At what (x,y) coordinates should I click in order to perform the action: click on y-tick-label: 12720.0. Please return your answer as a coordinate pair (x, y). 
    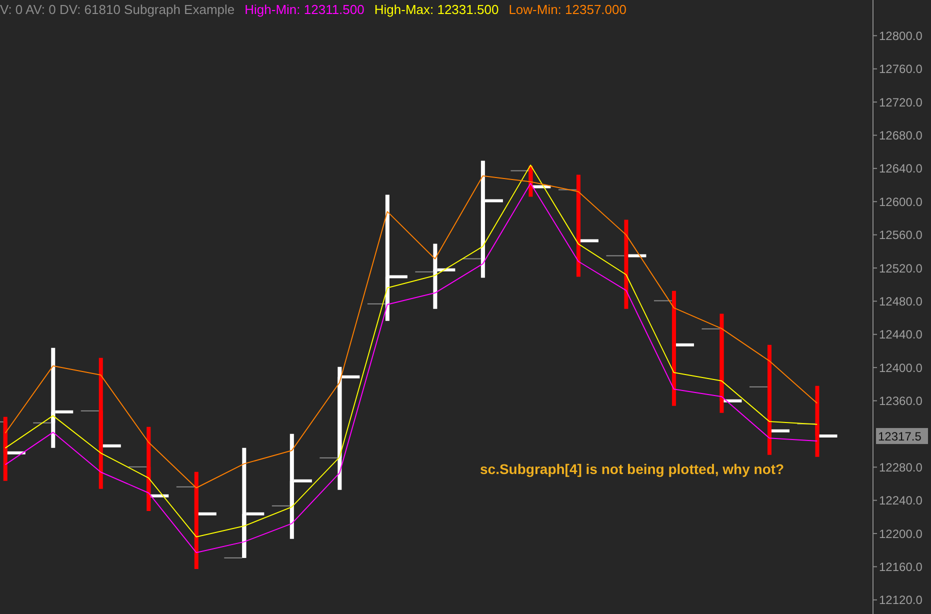
    Looking at the image, I should click on (901, 102).